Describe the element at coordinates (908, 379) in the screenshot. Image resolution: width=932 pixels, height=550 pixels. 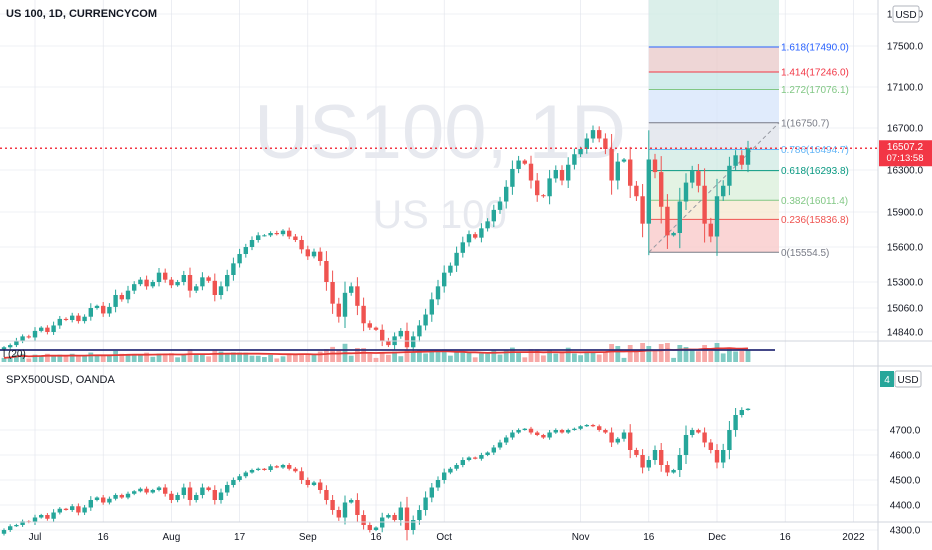
I see `secondary-currency-button: USD` at that location.